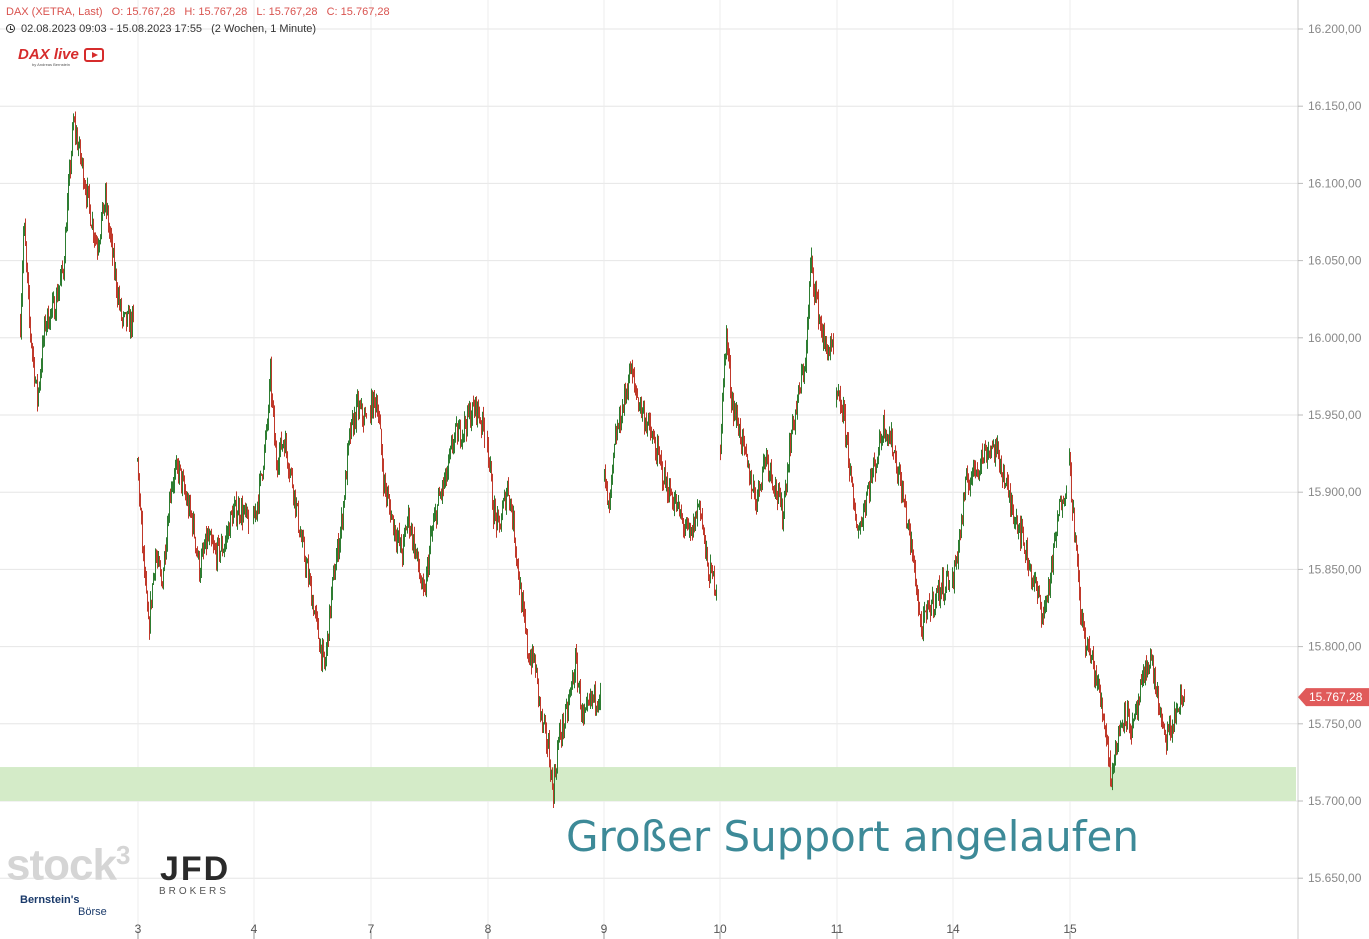 This screenshot has width=1369, height=939. What do you see at coordinates (264, 29) in the screenshot?
I see `period-label: (2 Wochen, 1 Minute)` at bounding box center [264, 29].